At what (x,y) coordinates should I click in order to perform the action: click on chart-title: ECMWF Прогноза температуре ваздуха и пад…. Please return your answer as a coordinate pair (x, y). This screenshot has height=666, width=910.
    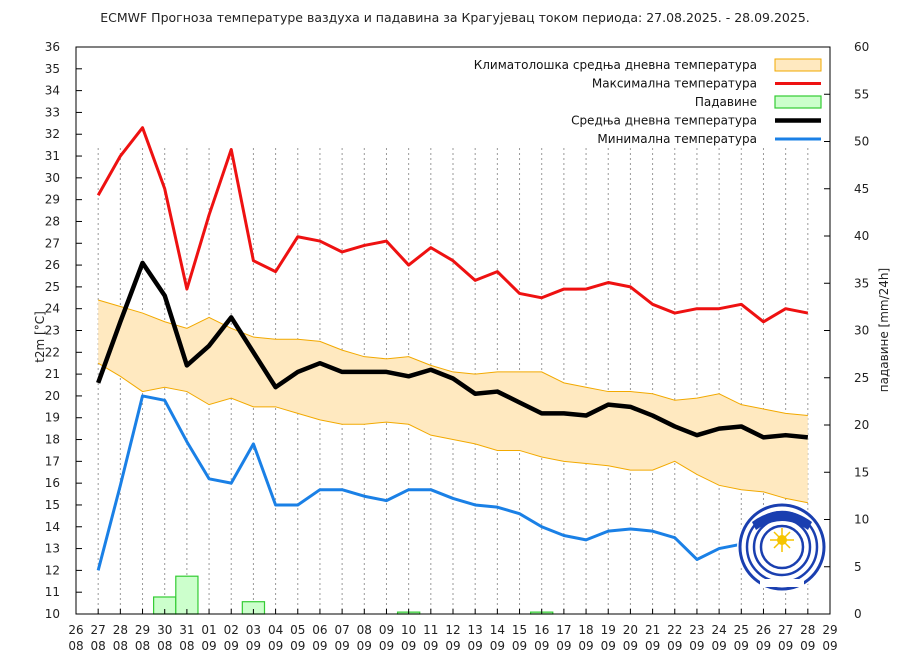
    Looking at the image, I should click on (455, 17).